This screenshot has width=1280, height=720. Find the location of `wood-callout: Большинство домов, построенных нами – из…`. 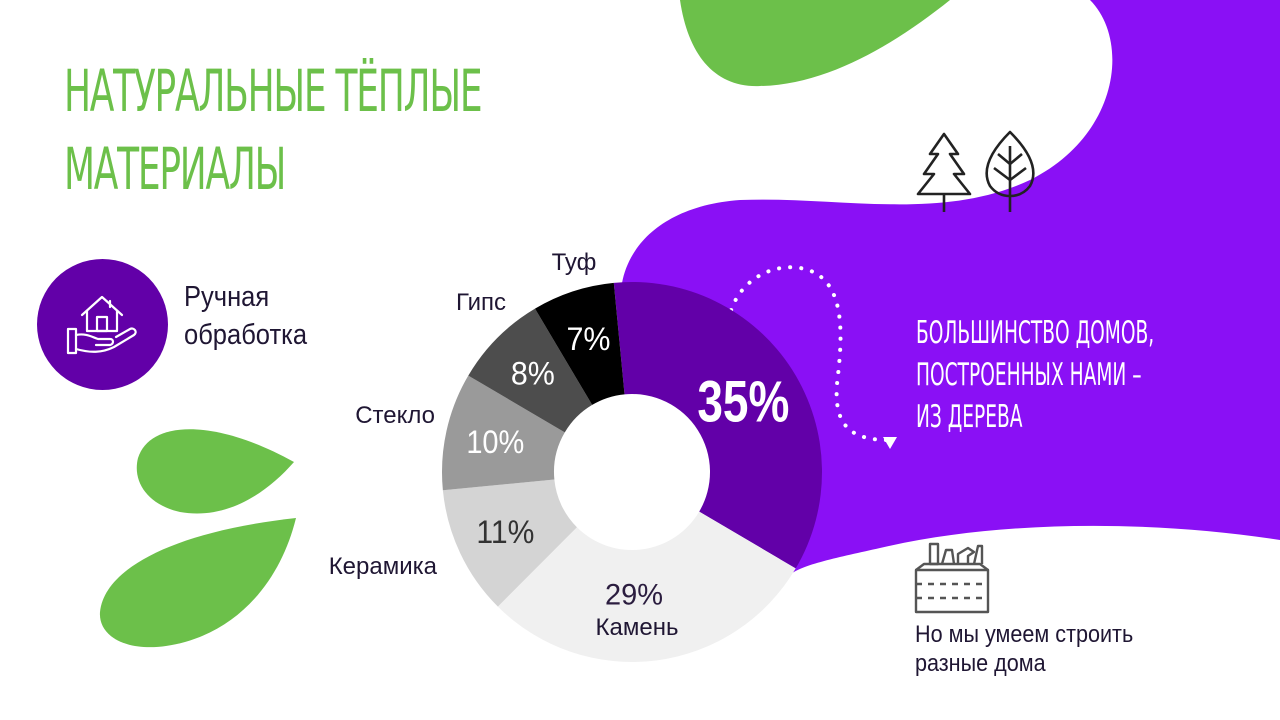

wood-callout: Большинство домов, построенных нами – из… is located at coordinates (1048, 375).